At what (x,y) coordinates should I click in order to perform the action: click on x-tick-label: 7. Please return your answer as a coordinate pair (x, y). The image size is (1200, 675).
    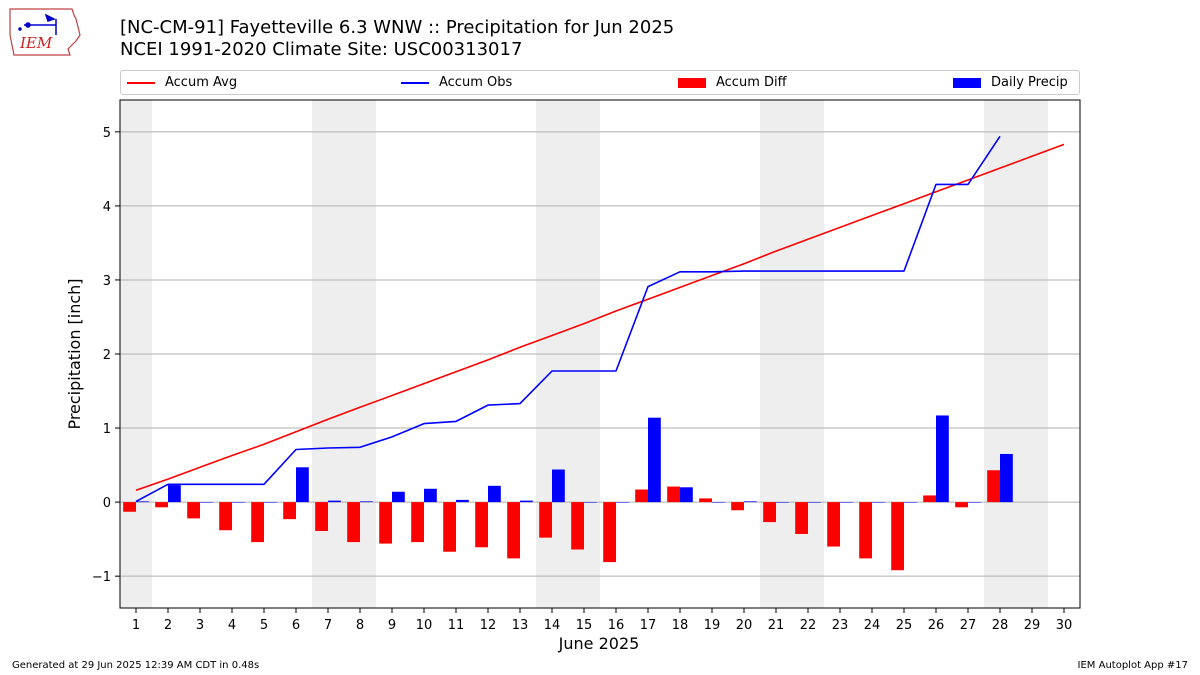
    Looking at the image, I should click on (328, 625).